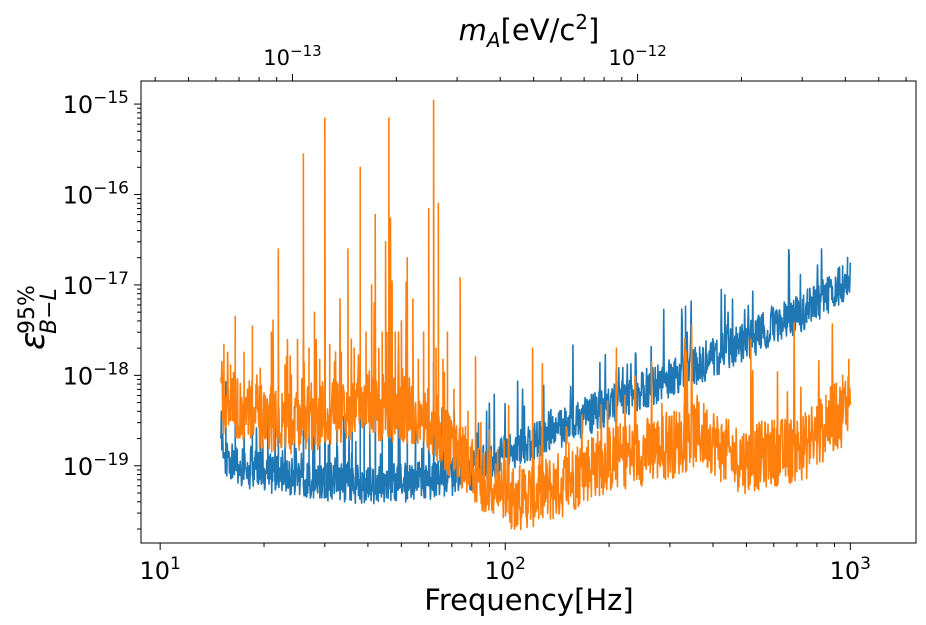 This screenshot has width=926, height=625. Describe the element at coordinates (581, 22) in the screenshot. I see `top-axis-label-pow: 2` at that location.